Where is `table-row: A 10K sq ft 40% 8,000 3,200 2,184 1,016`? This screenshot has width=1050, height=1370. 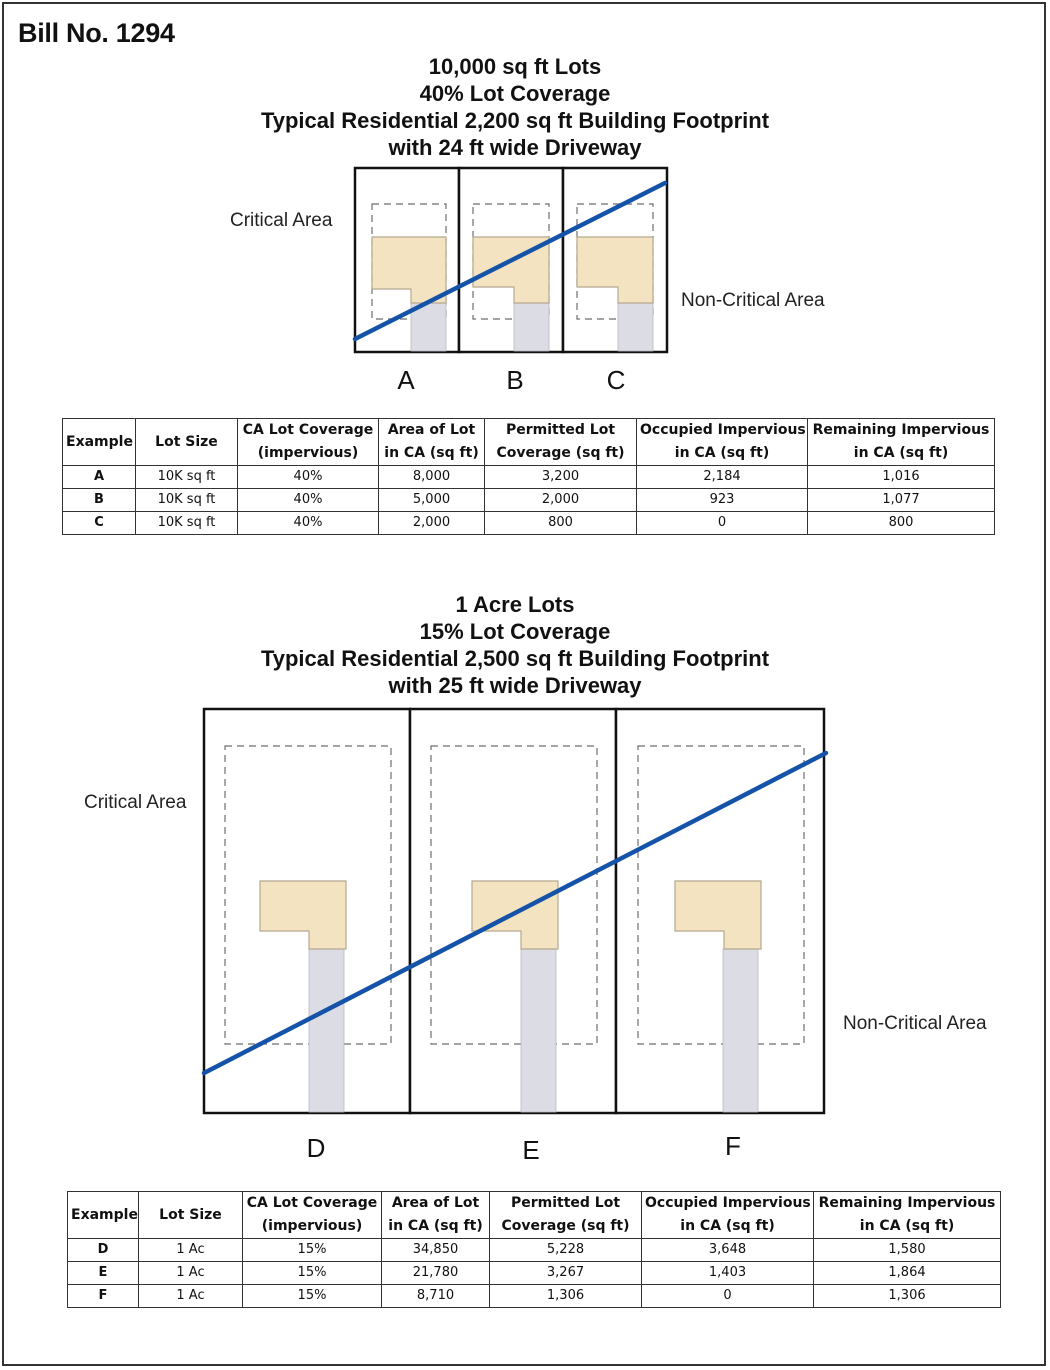 table-row: A 10K sq ft 40% 8,000 3,200 2,184 1,016 is located at coordinates (528, 477).